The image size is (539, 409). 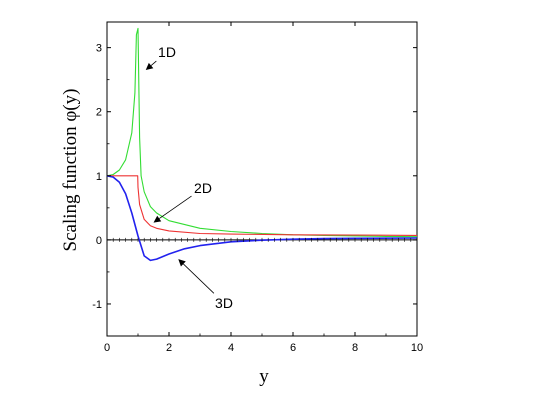 I want to click on annotation-arrowhead-3d, so click(x=182, y=263).